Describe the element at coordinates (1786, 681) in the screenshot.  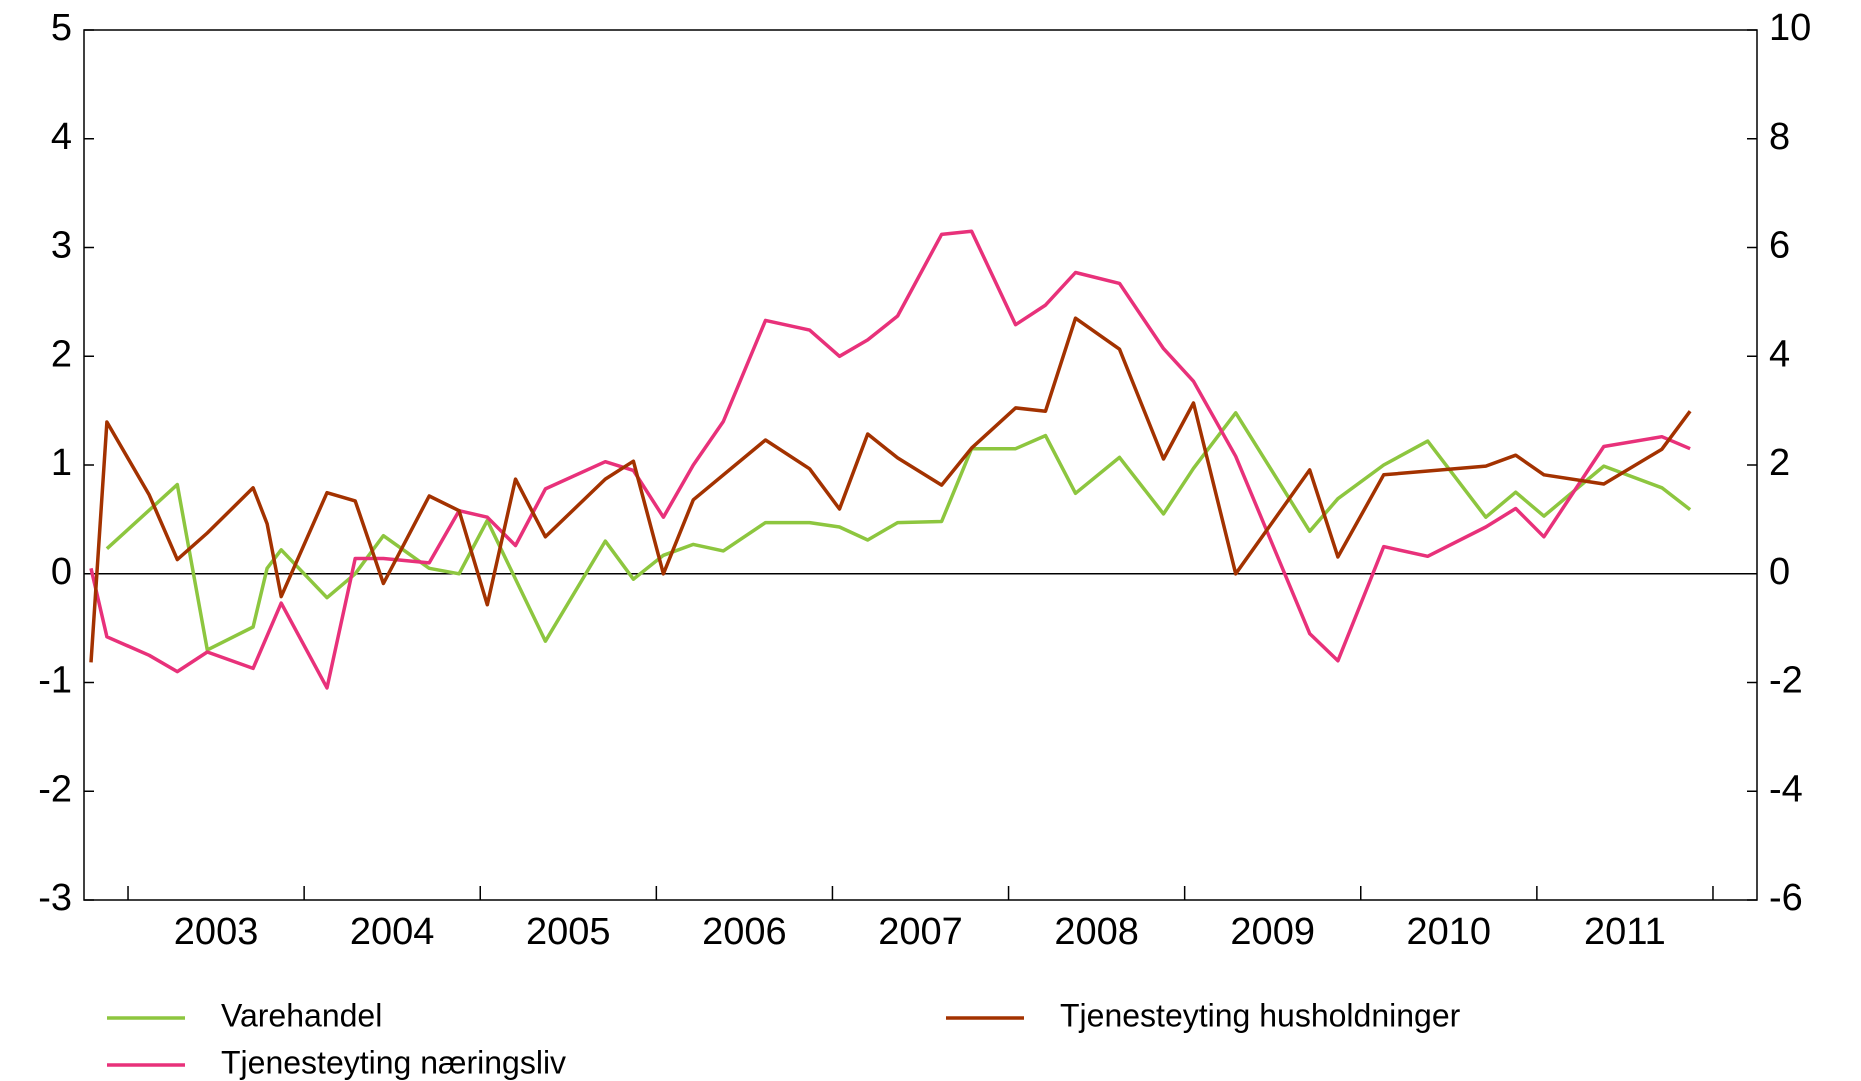
I see `y2-tick-label: -2` at that location.